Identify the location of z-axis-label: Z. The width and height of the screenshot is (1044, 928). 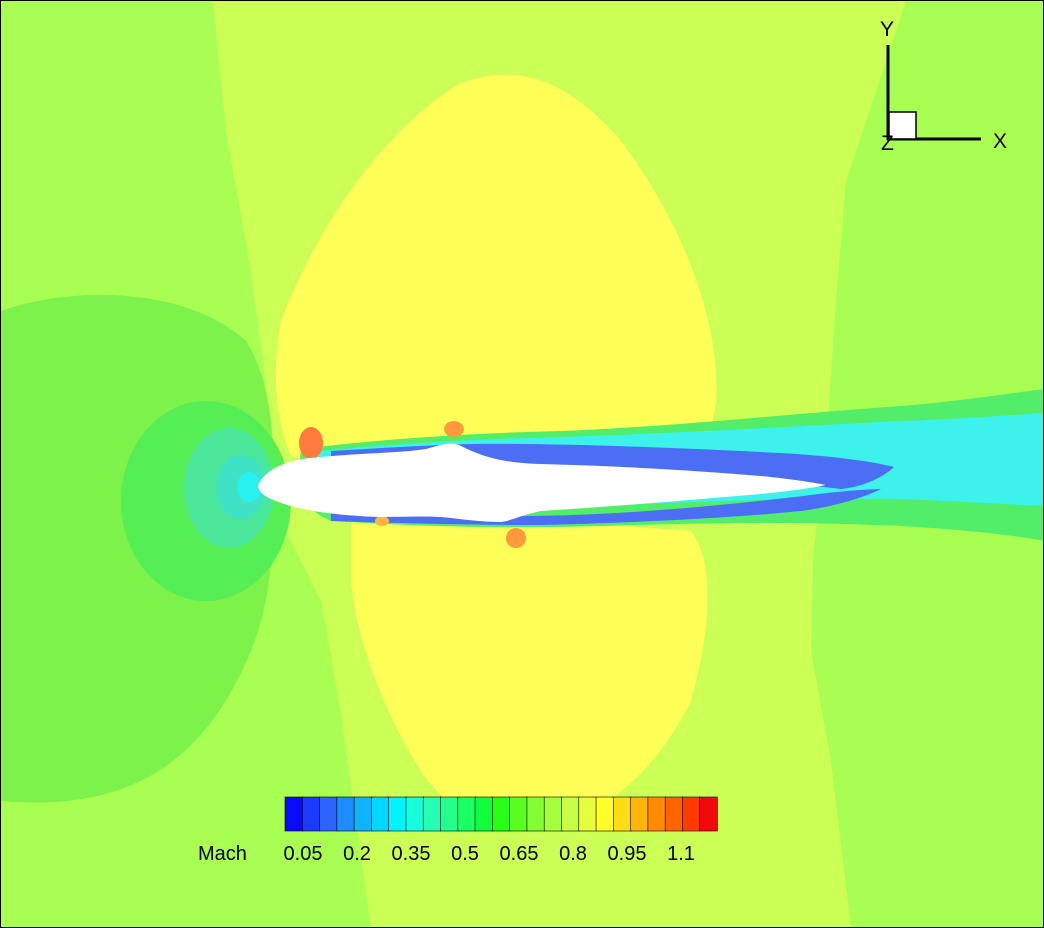
(887, 143).